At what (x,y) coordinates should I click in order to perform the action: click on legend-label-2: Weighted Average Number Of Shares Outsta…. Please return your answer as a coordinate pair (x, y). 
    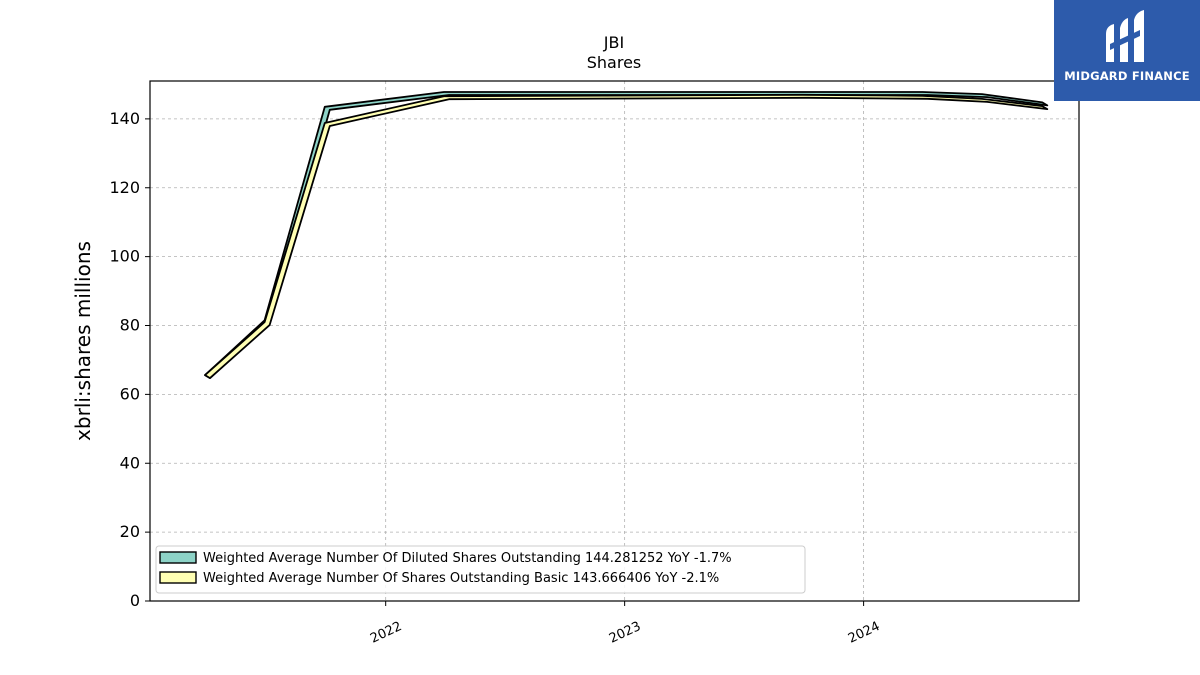
    Looking at the image, I should click on (461, 578).